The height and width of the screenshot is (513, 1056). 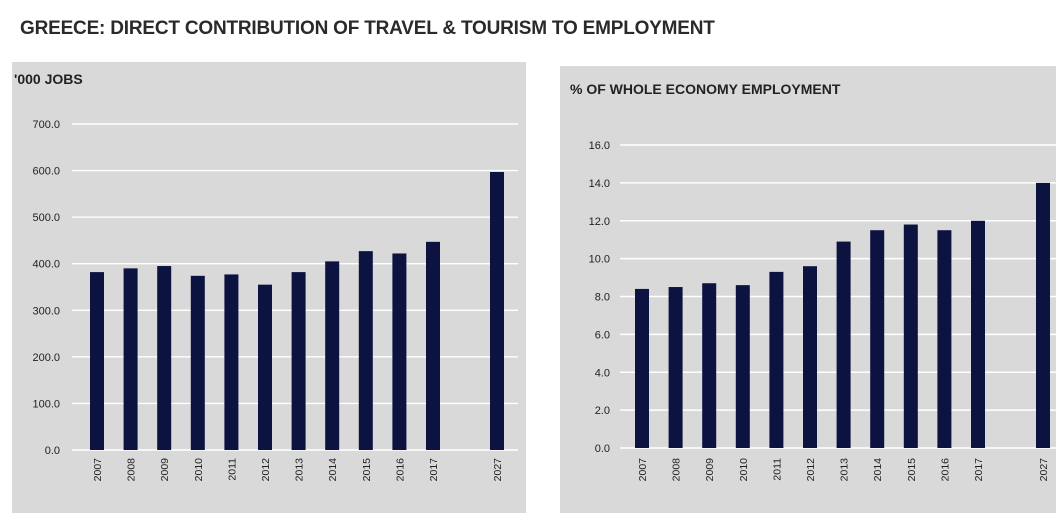 What do you see at coordinates (46, 265) in the screenshot?
I see `y-tick-label: 400.0` at bounding box center [46, 265].